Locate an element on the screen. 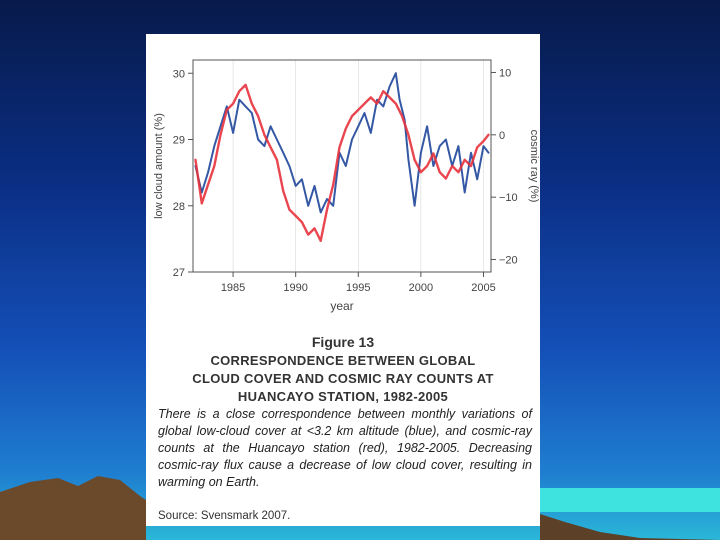  mountain-range is located at coordinates (73, 508).